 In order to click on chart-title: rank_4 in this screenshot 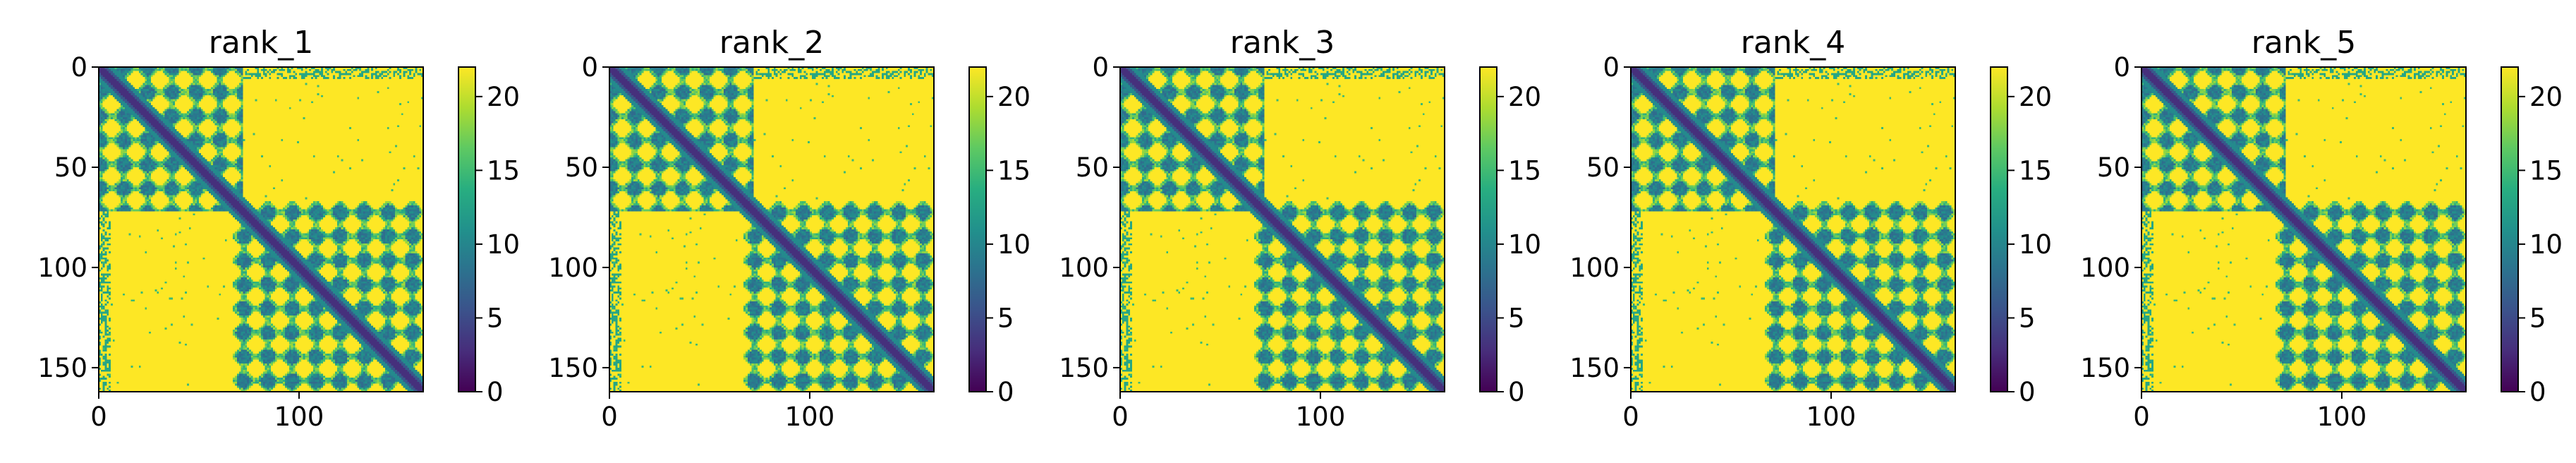, I will do `click(1793, 43)`.